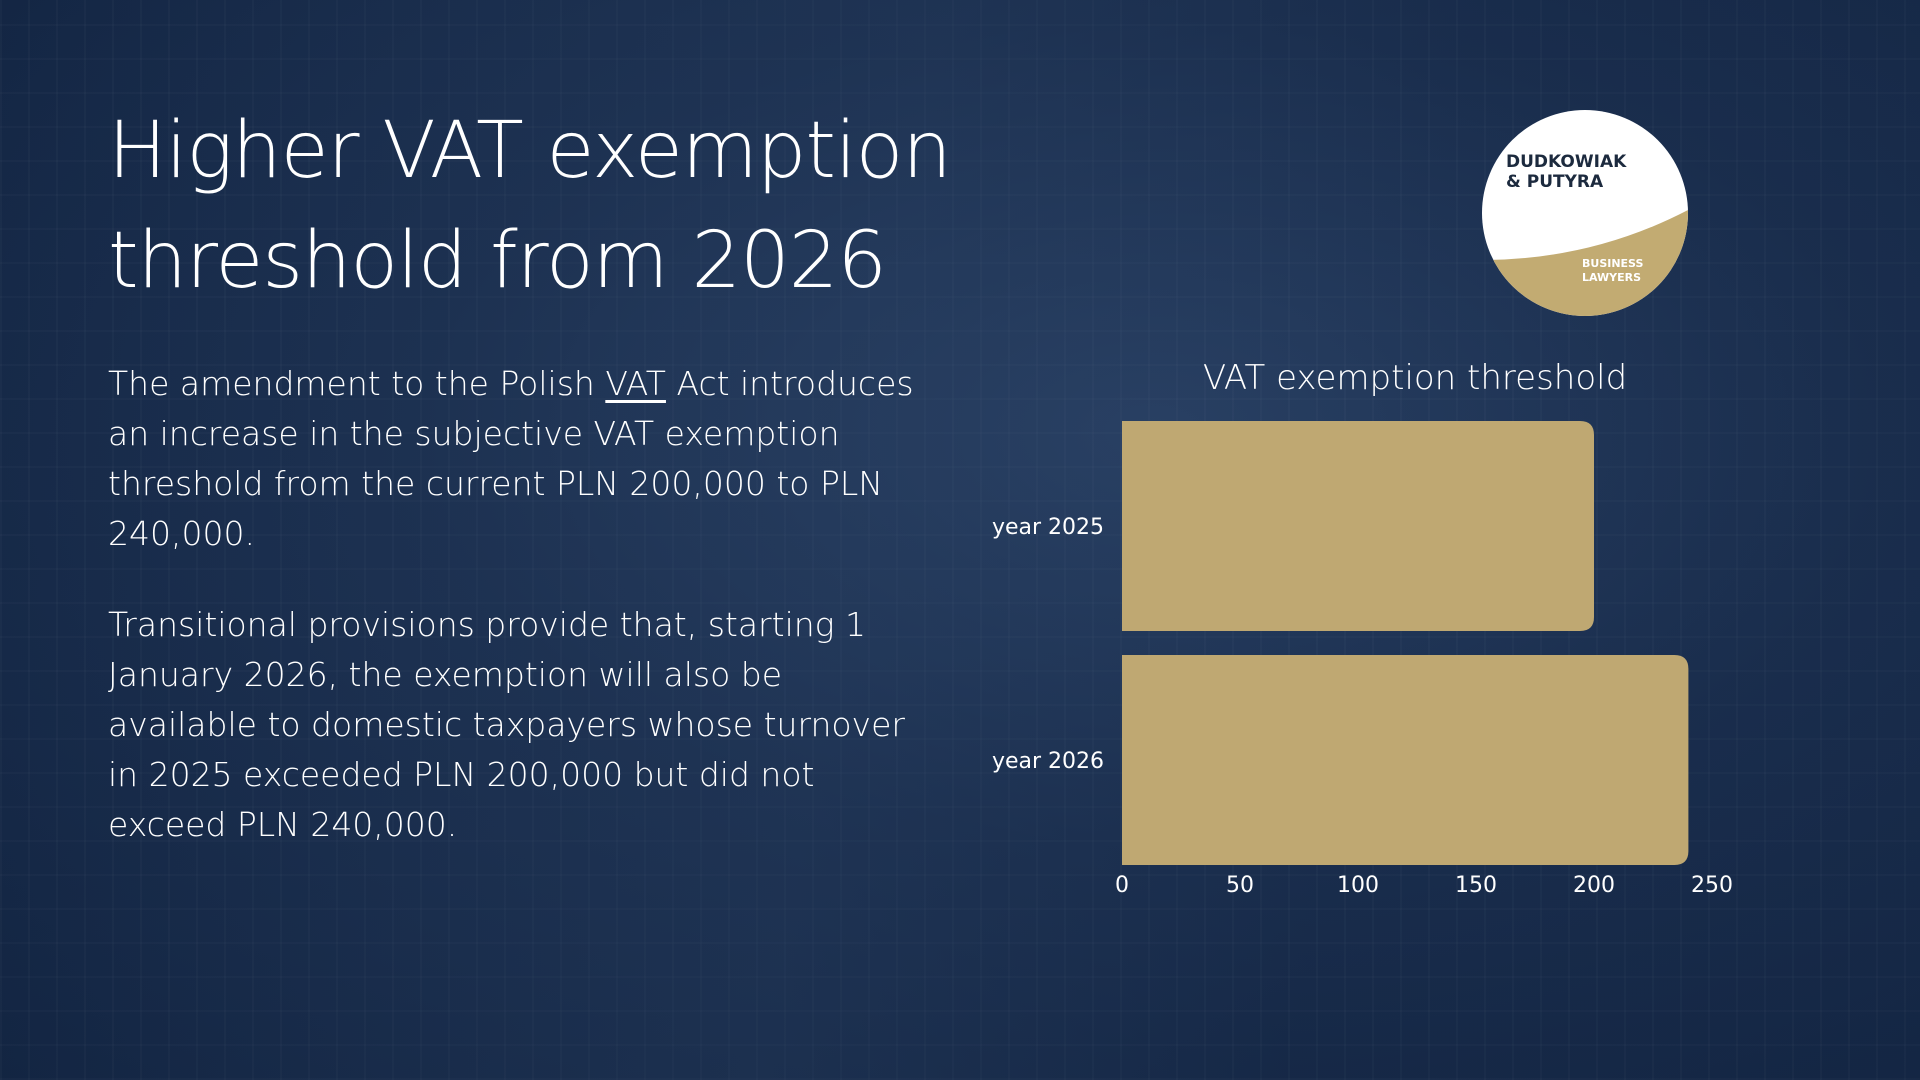 The height and width of the screenshot is (1080, 1920). Describe the element at coordinates (1566, 162) in the screenshot. I see `logo-line-1: DUDKOWIAK` at that location.